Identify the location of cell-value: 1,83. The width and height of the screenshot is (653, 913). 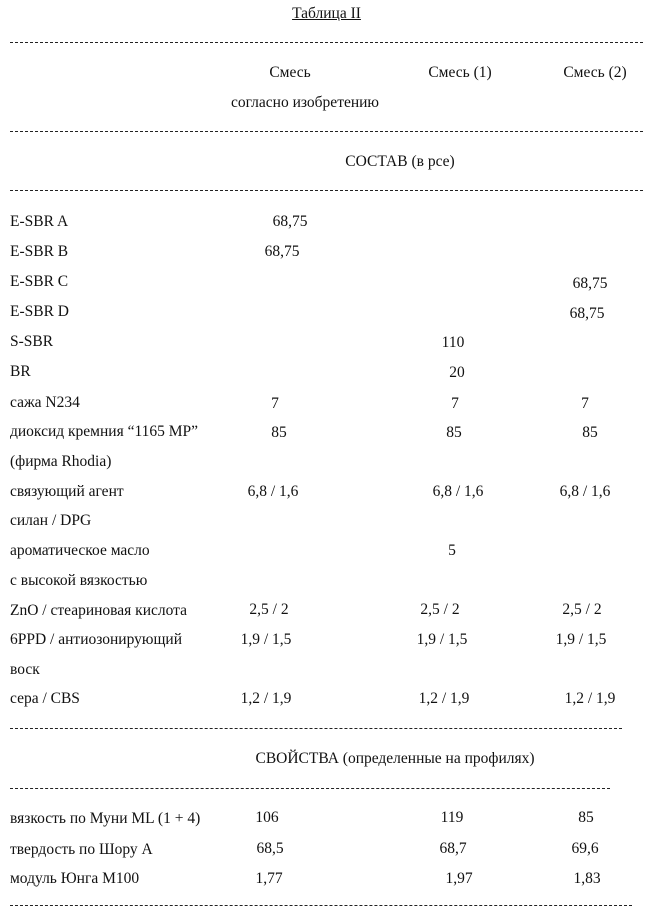
(587, 879).